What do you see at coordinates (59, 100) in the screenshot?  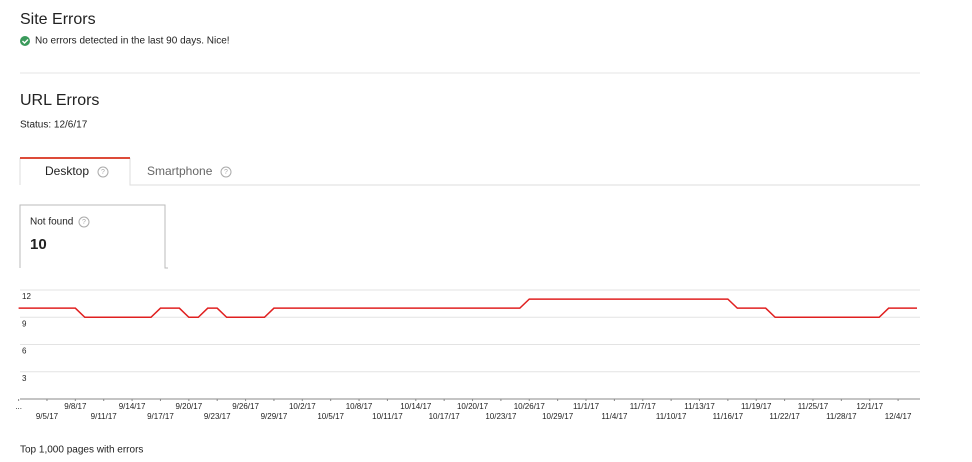 I see `section-title: URL Errors` at bounding box center [59, 100].